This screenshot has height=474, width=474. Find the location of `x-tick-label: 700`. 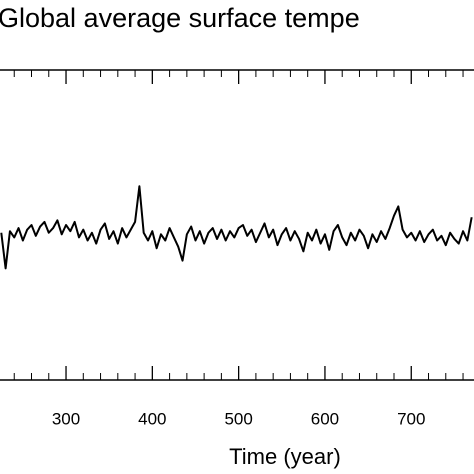

x-tick-label: 700 is located at coordinates (411, 418).